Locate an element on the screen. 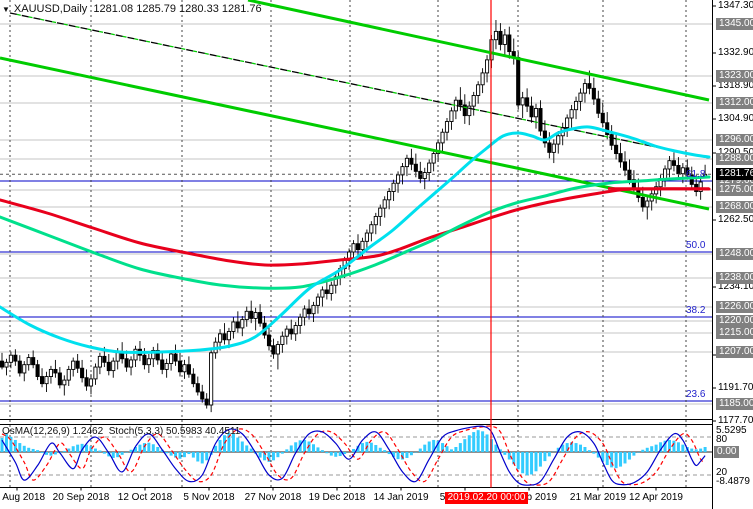  fib-level-label: 38.2 is located at coordinates (696, 310).